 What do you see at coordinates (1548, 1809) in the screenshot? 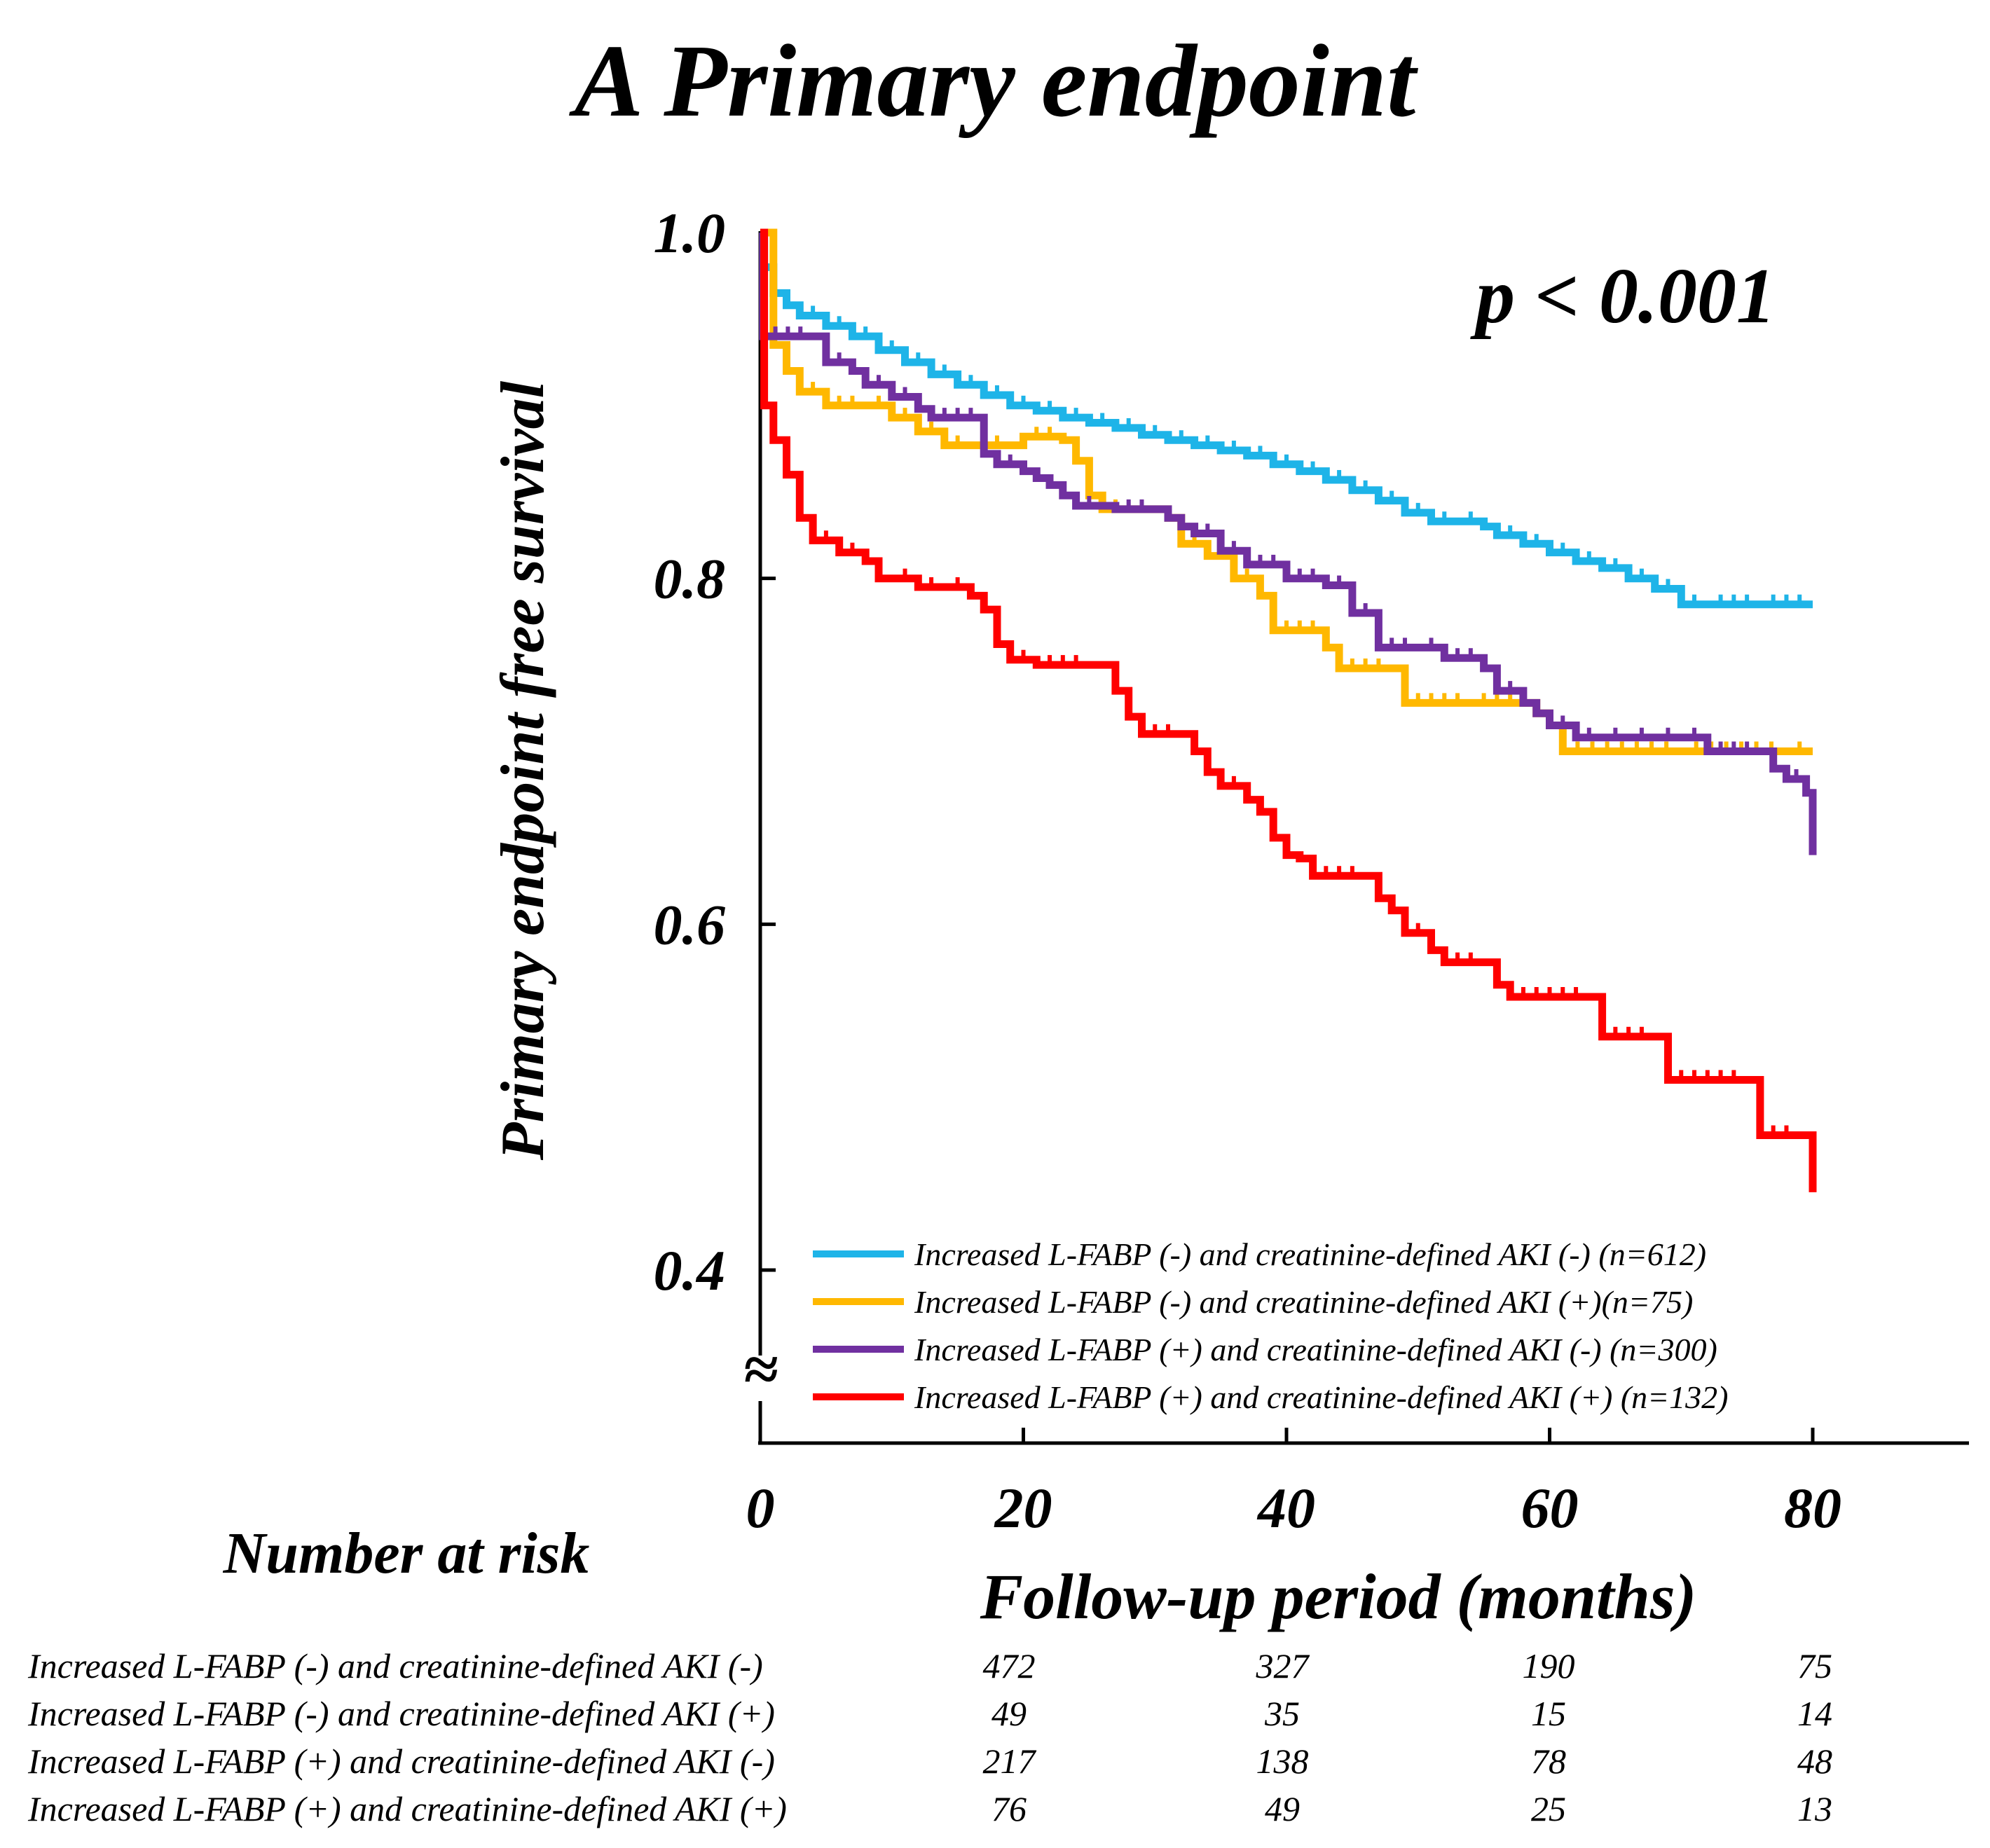
I see `risk-value: 25` at bounding box center [1548, 1809].